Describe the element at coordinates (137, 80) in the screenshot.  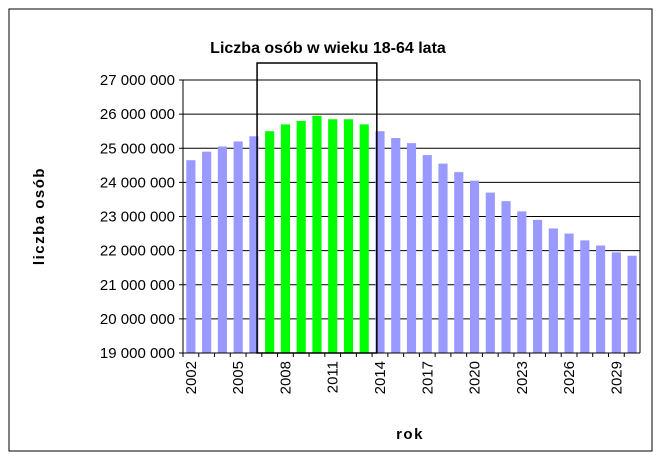
I see `y-tick-label: 27 000 000` at that location.